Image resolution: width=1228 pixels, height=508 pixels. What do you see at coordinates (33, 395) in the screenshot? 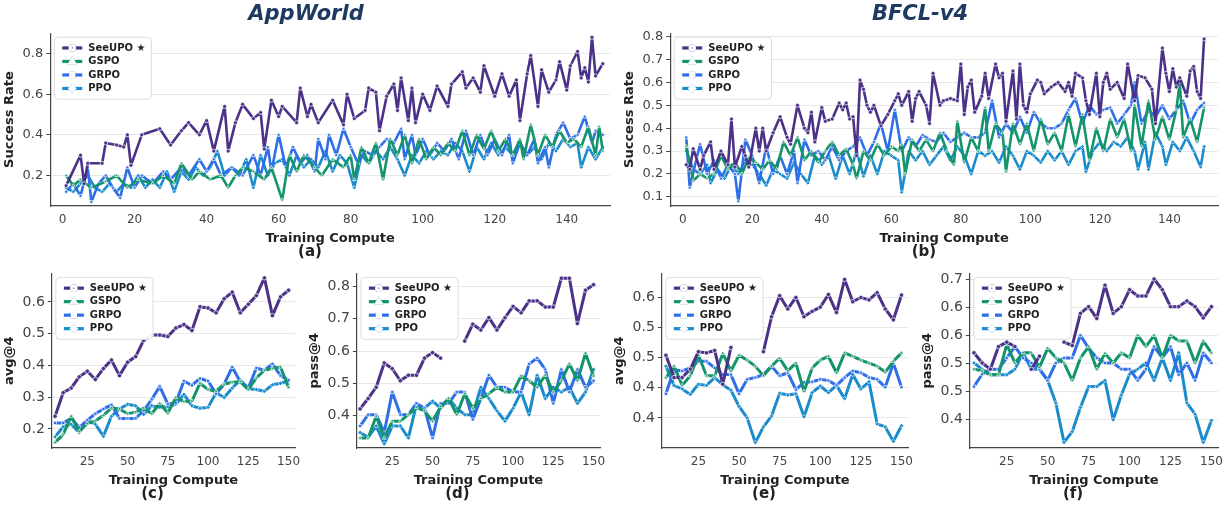
I see `y-tick-label: 0.3` at bounding box center [33, 395].